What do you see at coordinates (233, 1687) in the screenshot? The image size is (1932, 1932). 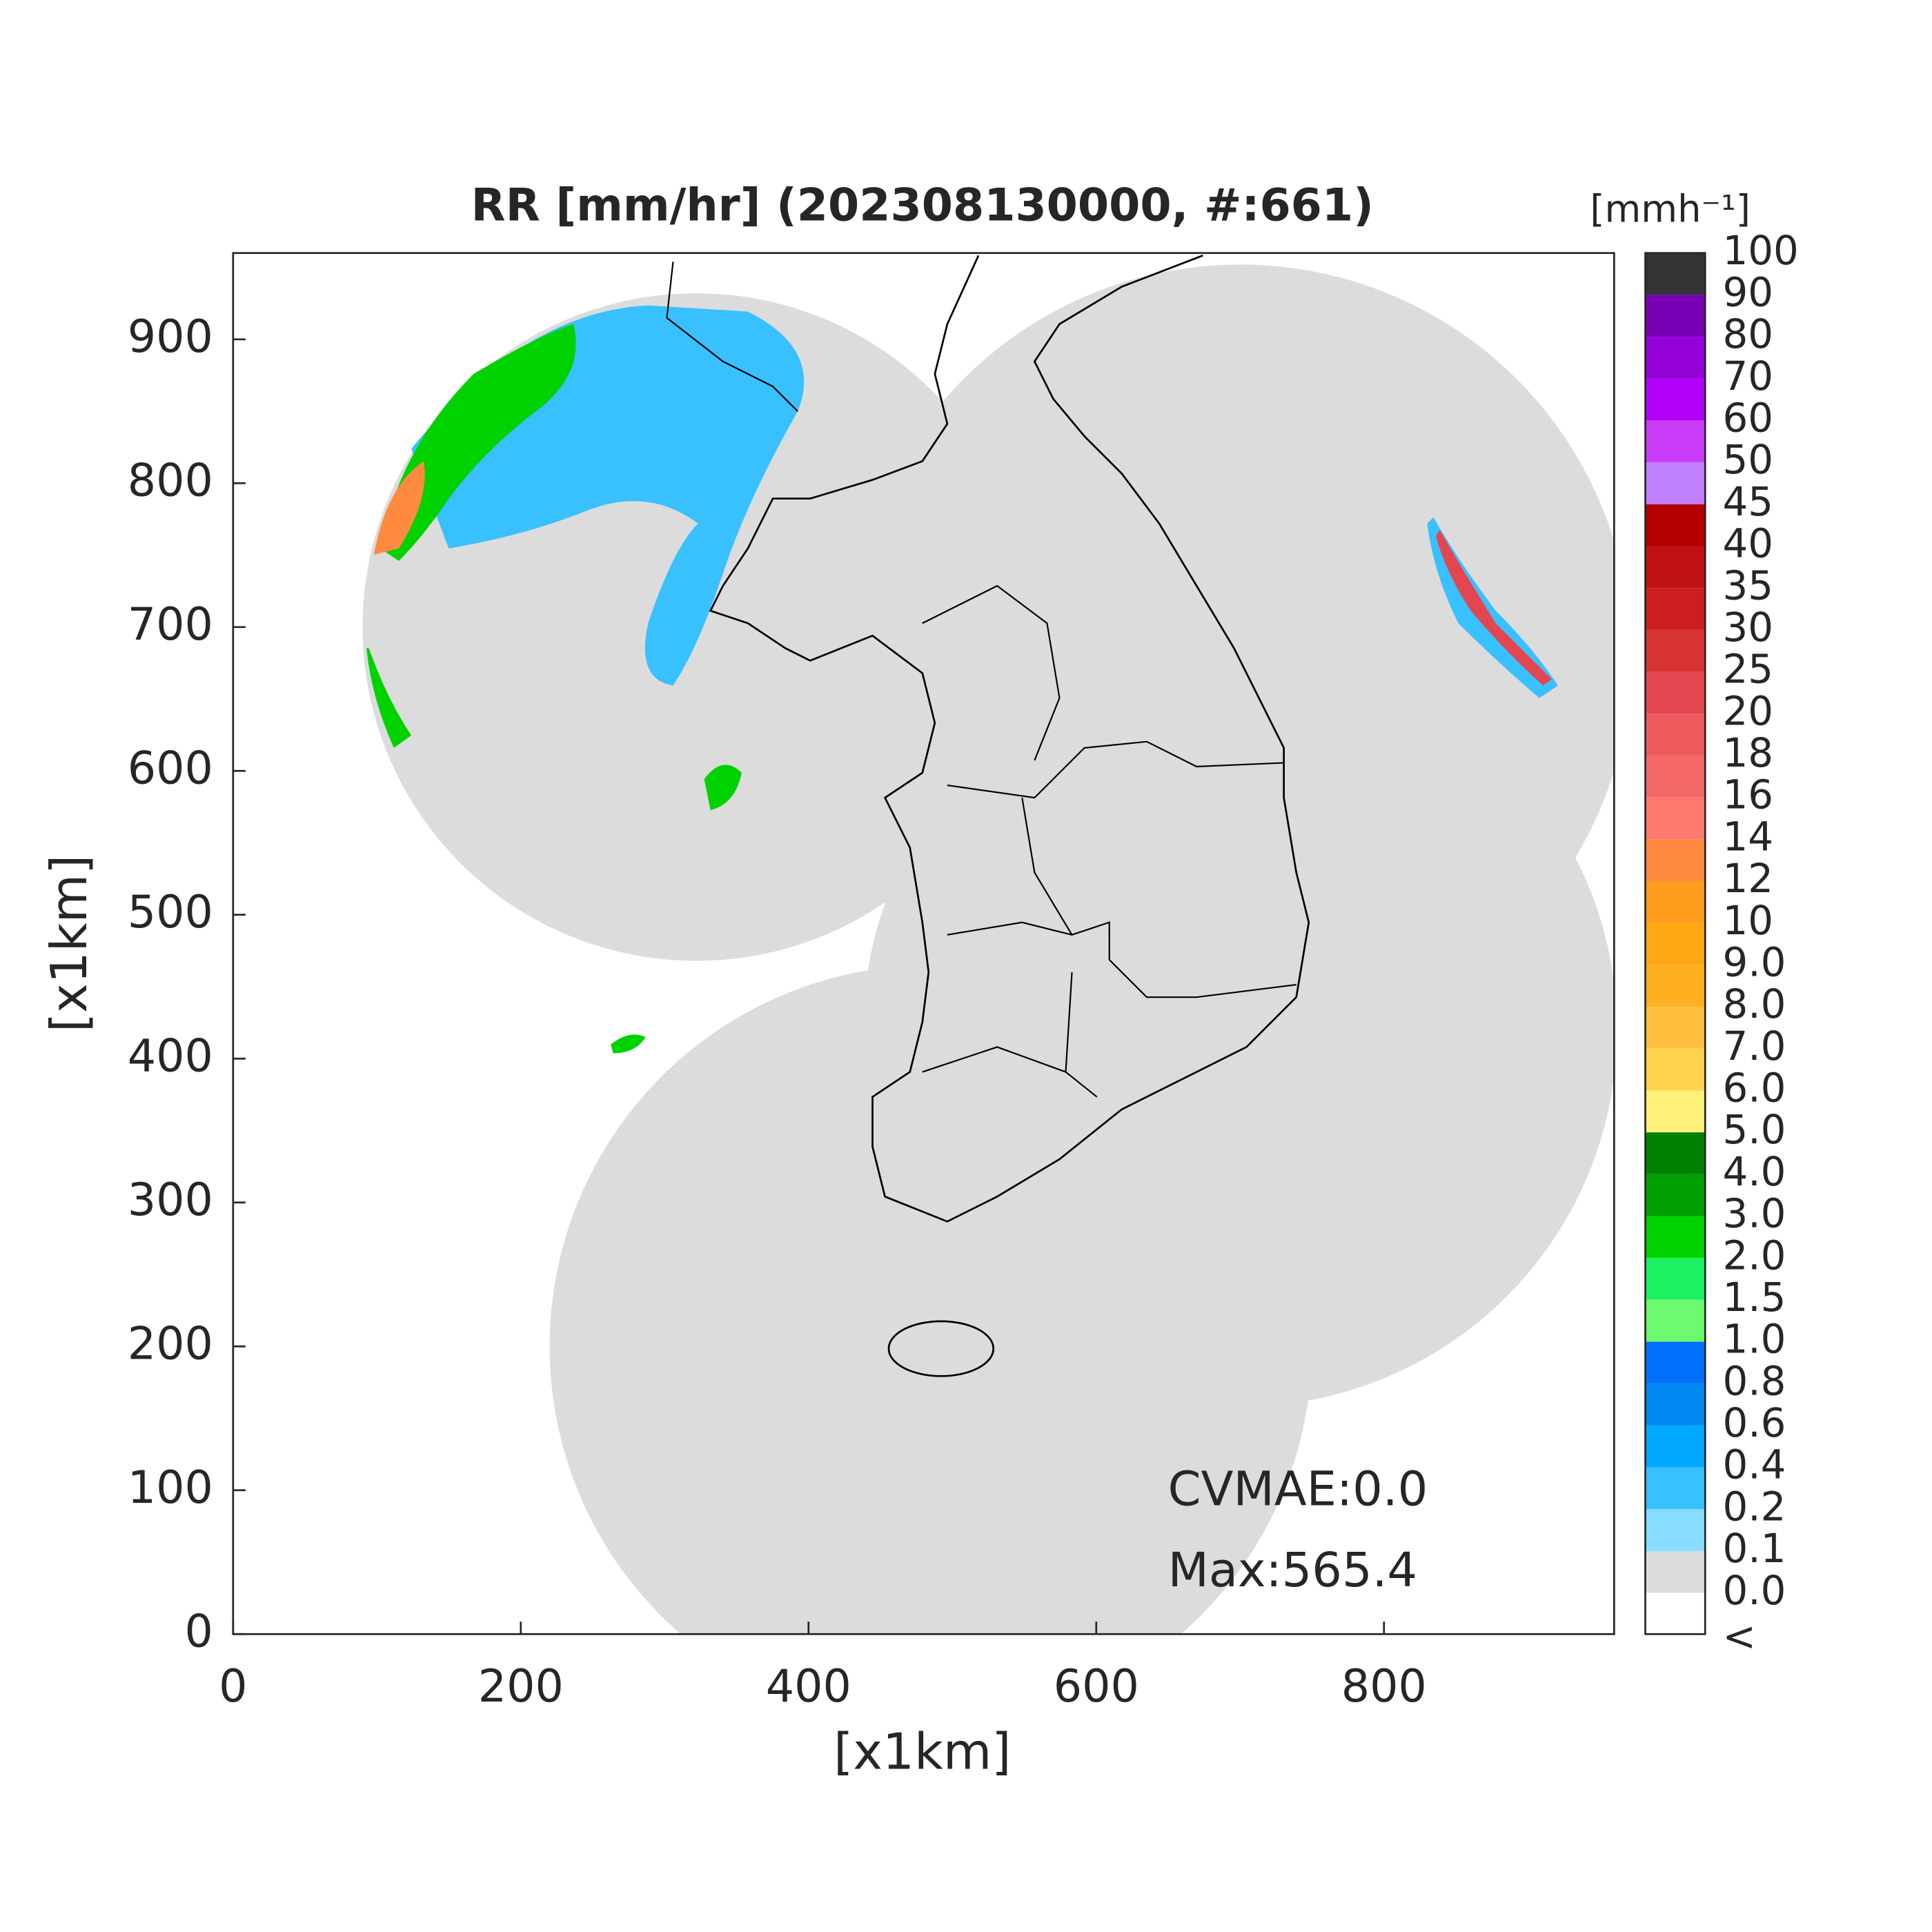 I see `x-tick-label: 0` at bounding box center [233, 1687].